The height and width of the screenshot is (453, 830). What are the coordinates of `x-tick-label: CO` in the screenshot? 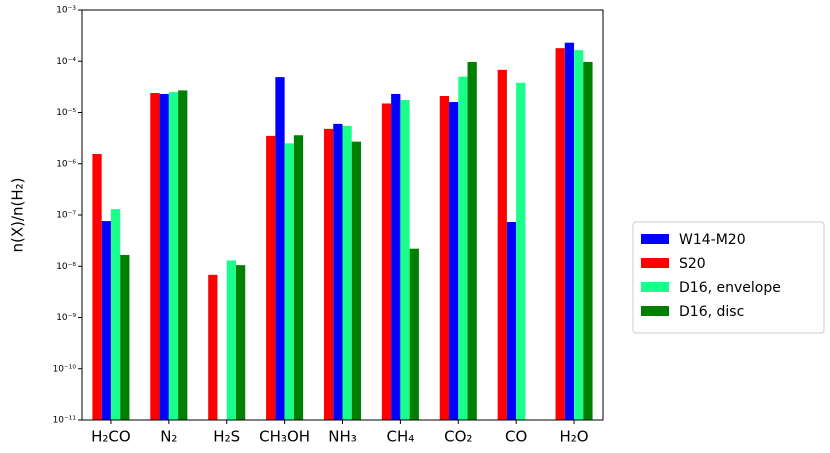 It's located at (516, 437).